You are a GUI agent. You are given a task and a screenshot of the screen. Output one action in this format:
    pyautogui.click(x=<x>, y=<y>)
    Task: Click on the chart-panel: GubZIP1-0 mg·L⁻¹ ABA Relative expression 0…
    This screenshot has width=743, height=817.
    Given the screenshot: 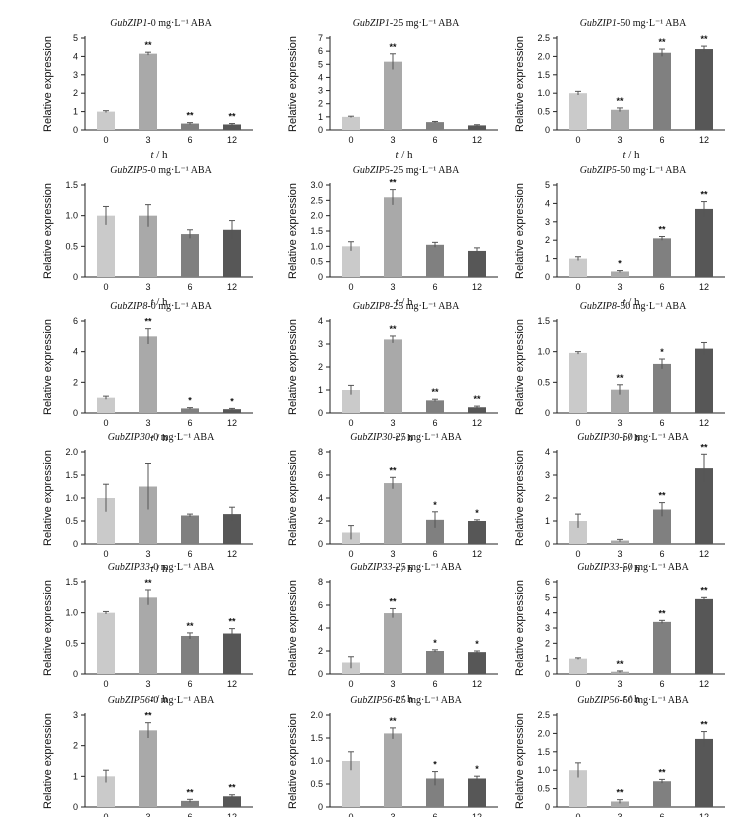 What is the action you would take?
    pyautogui.click(x=147, y=89)
    